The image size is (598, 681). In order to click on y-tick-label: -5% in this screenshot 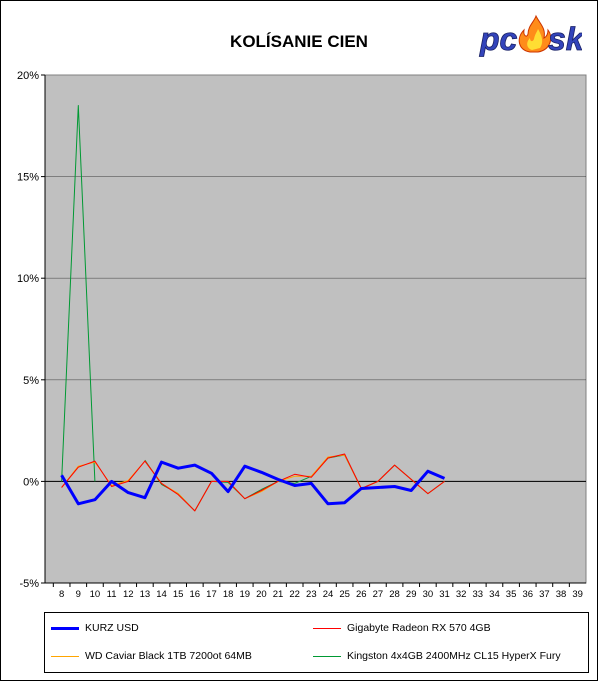, I will do `click(29, 584)`.